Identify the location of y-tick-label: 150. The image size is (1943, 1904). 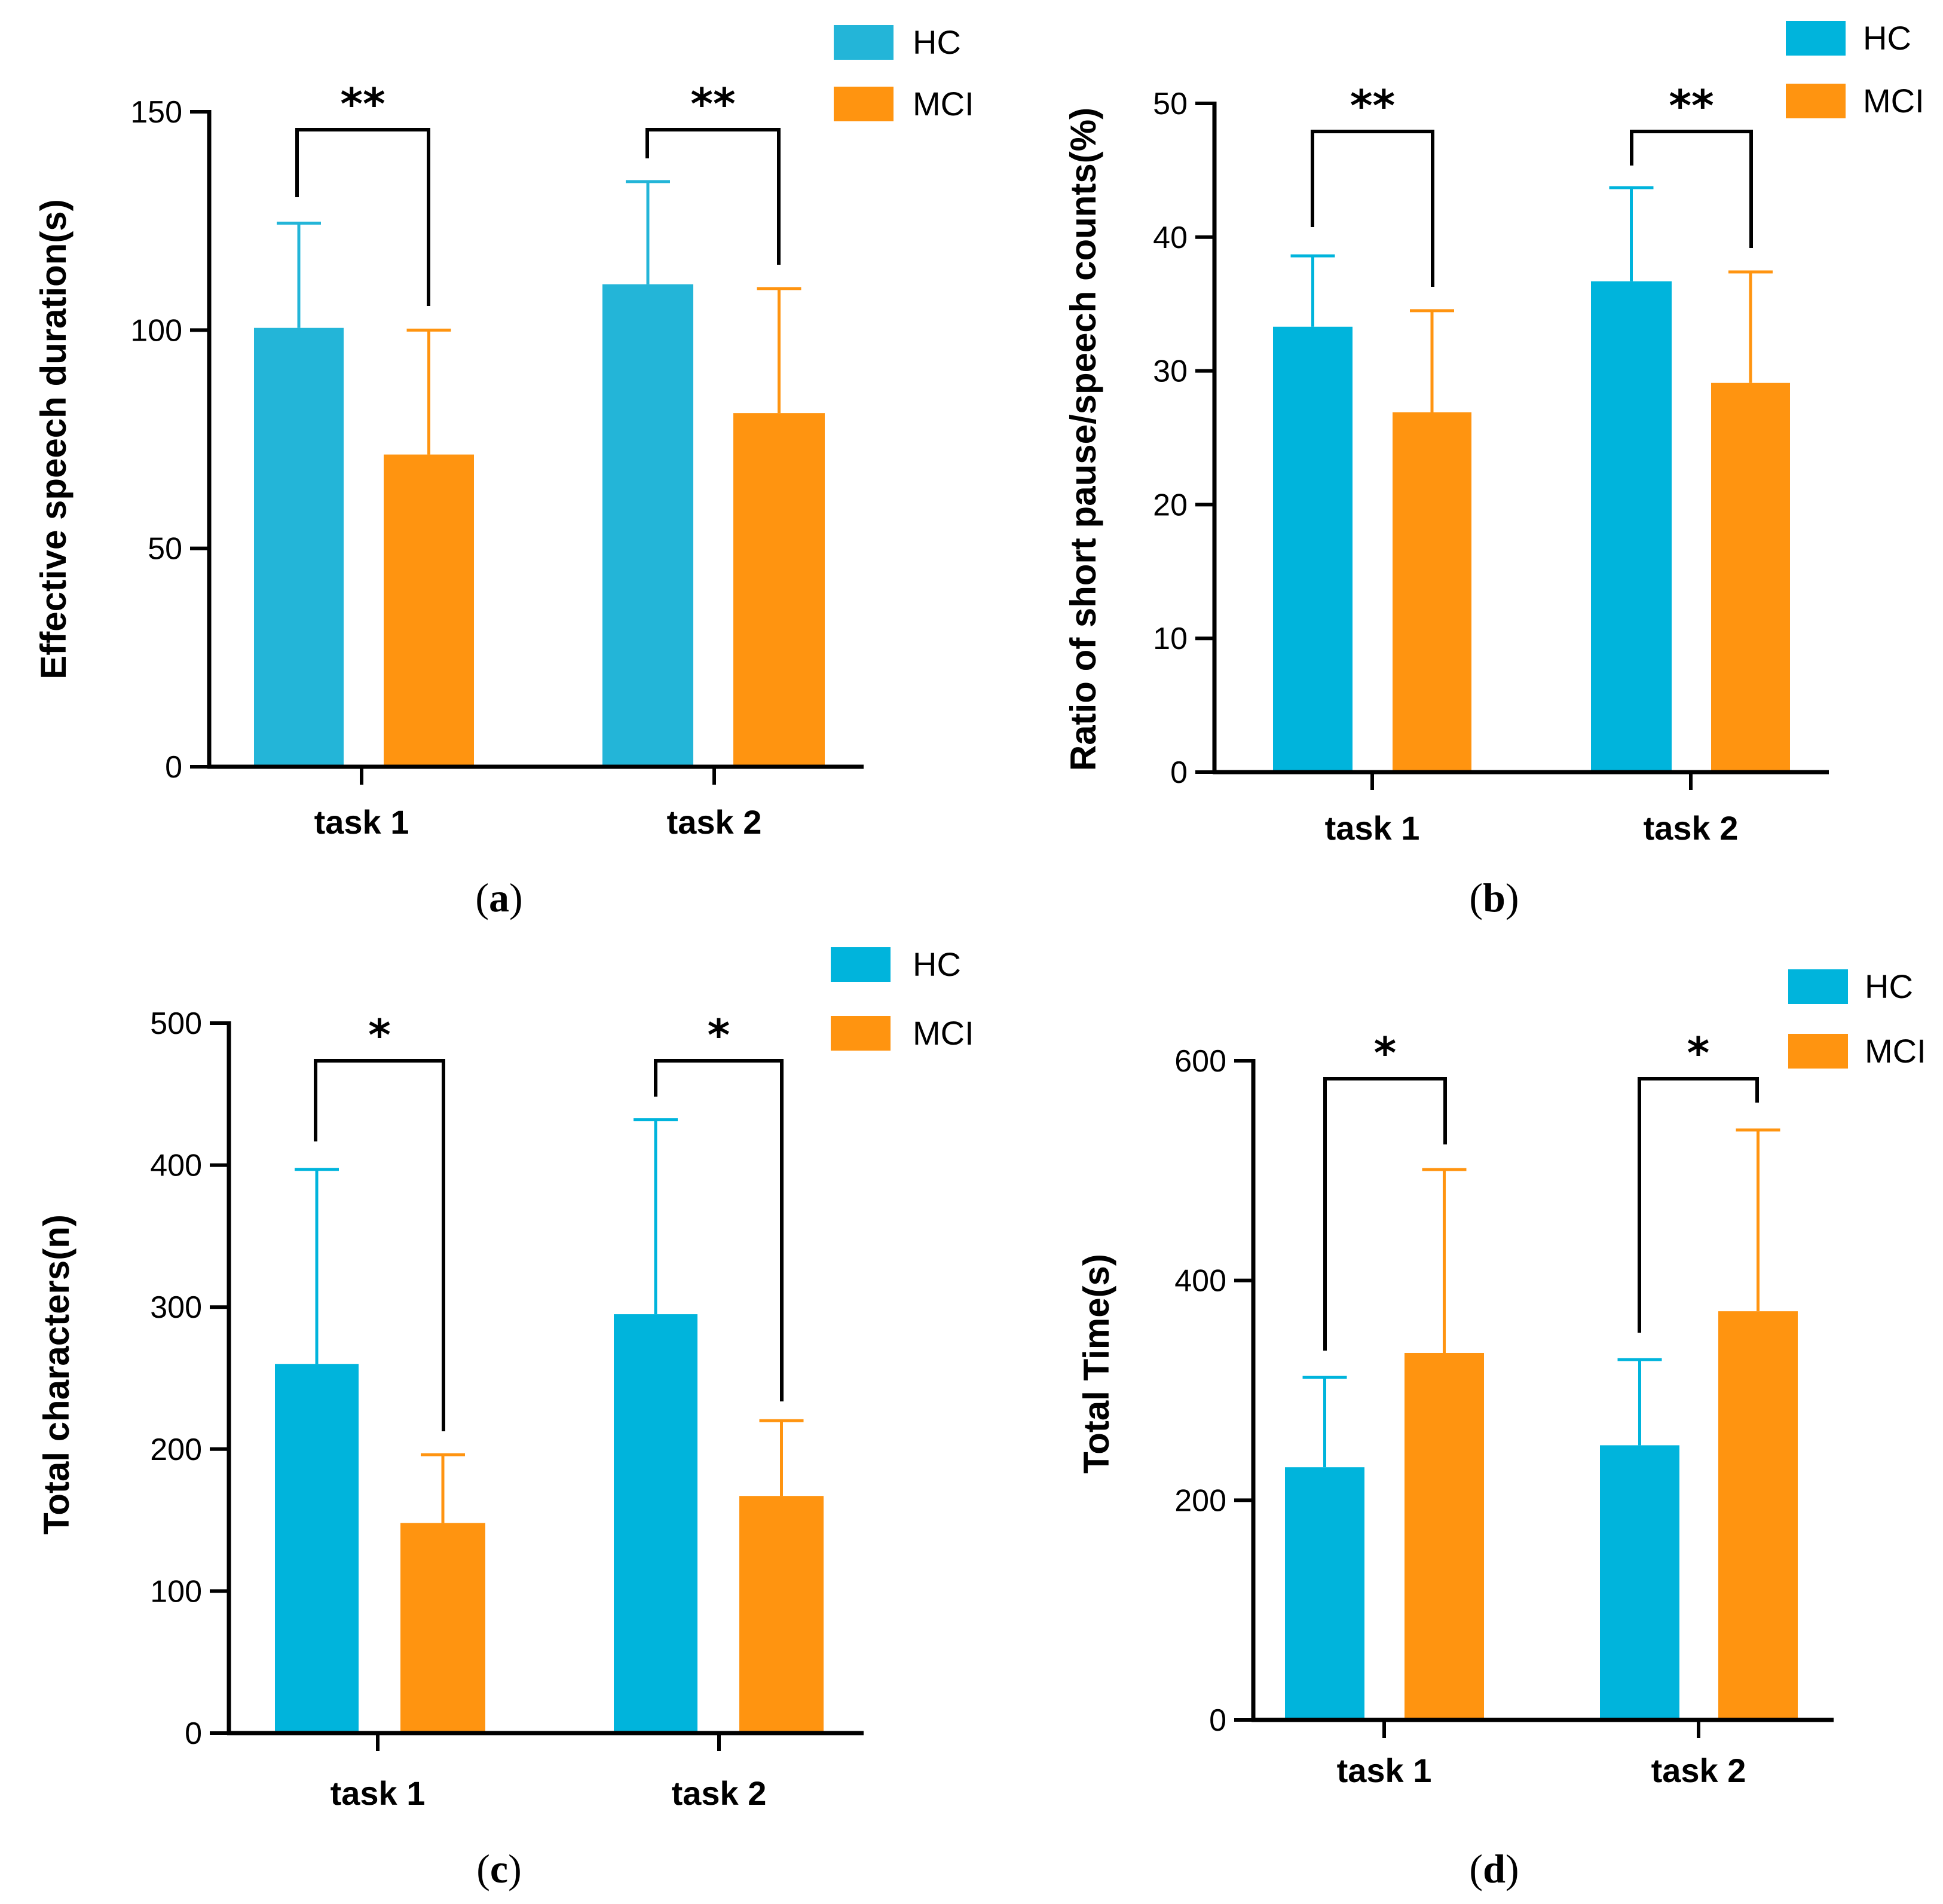
(156, 113).